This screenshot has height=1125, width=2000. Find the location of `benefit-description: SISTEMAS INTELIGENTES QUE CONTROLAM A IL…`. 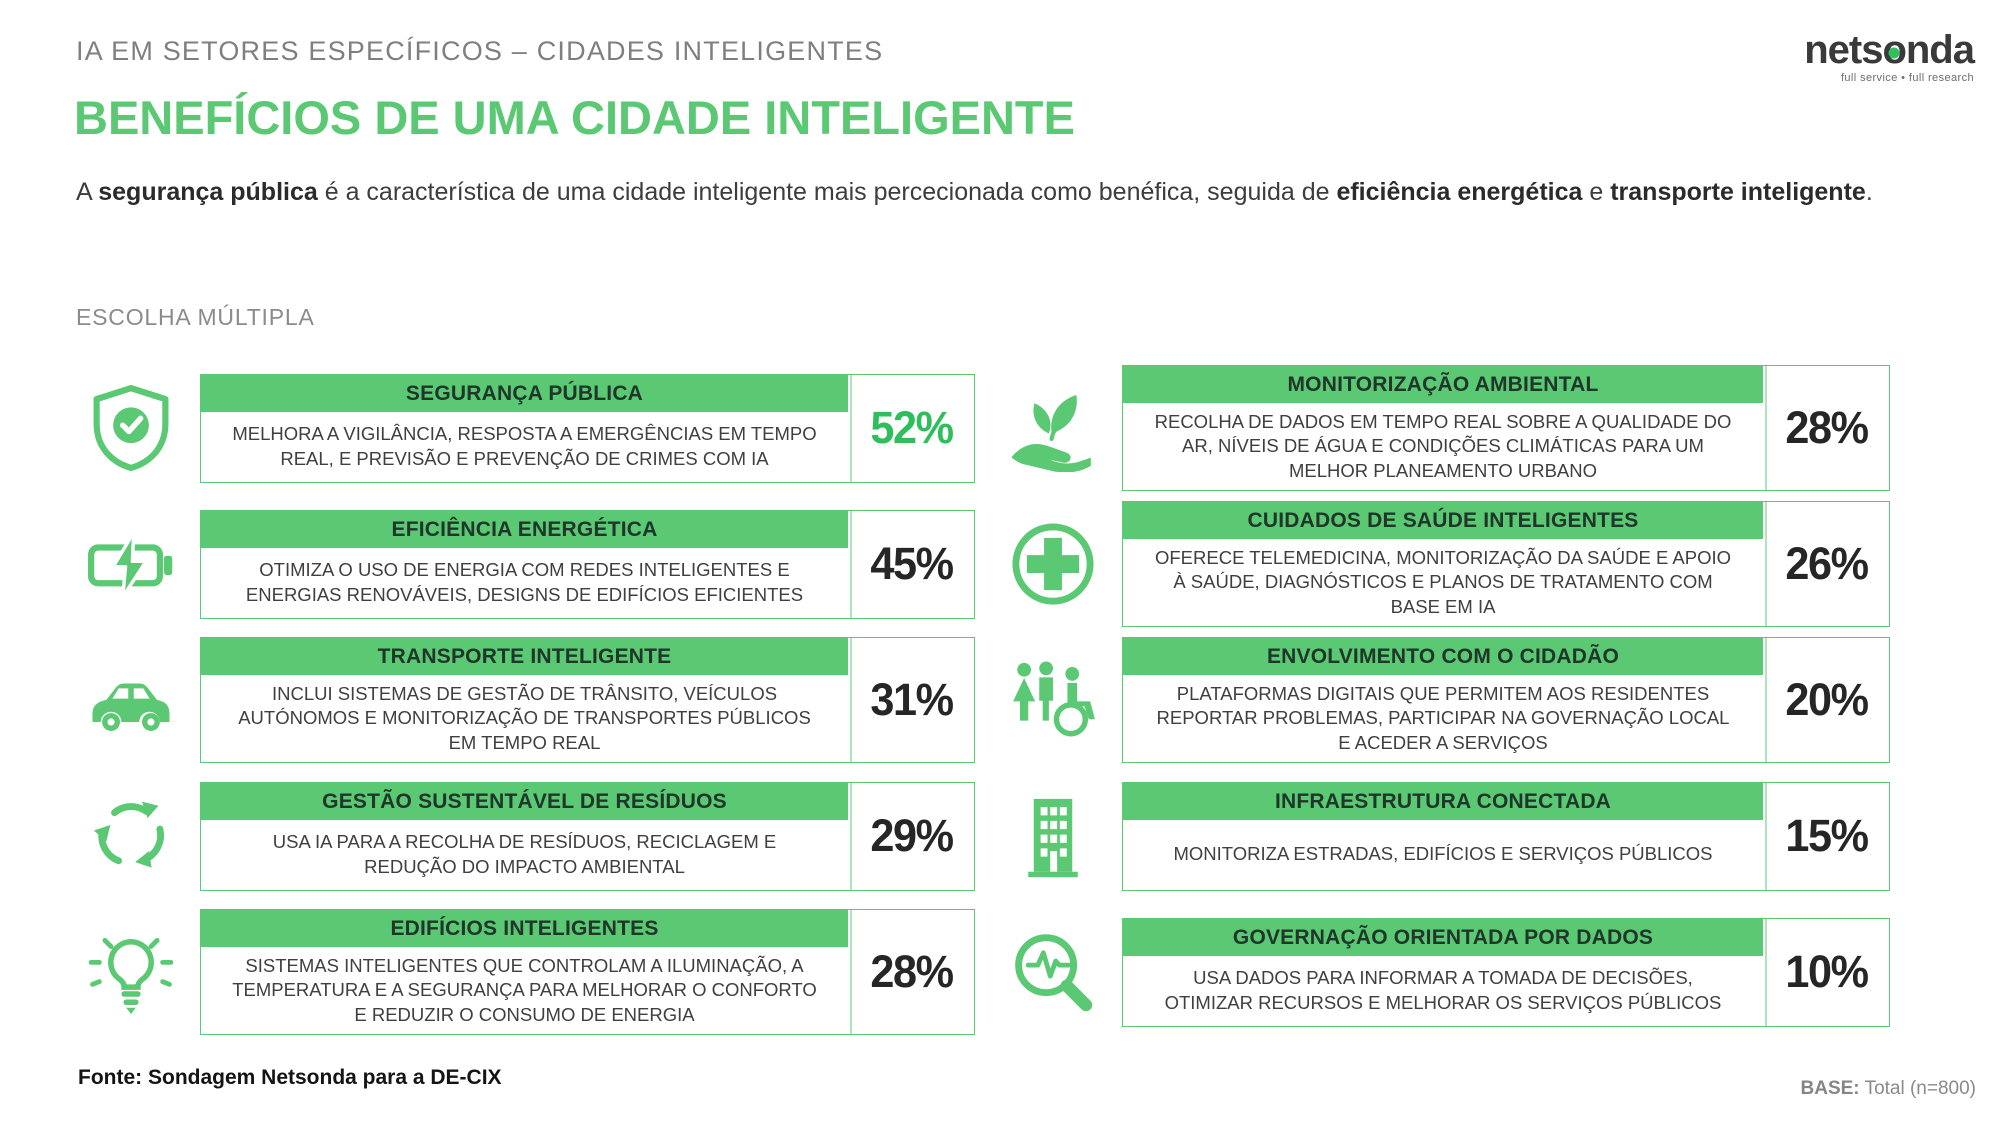

benefit-description: SISTEMAS INTELIGENTES QUE CONTROLAM A IL… is located at coordinates (524, 989).